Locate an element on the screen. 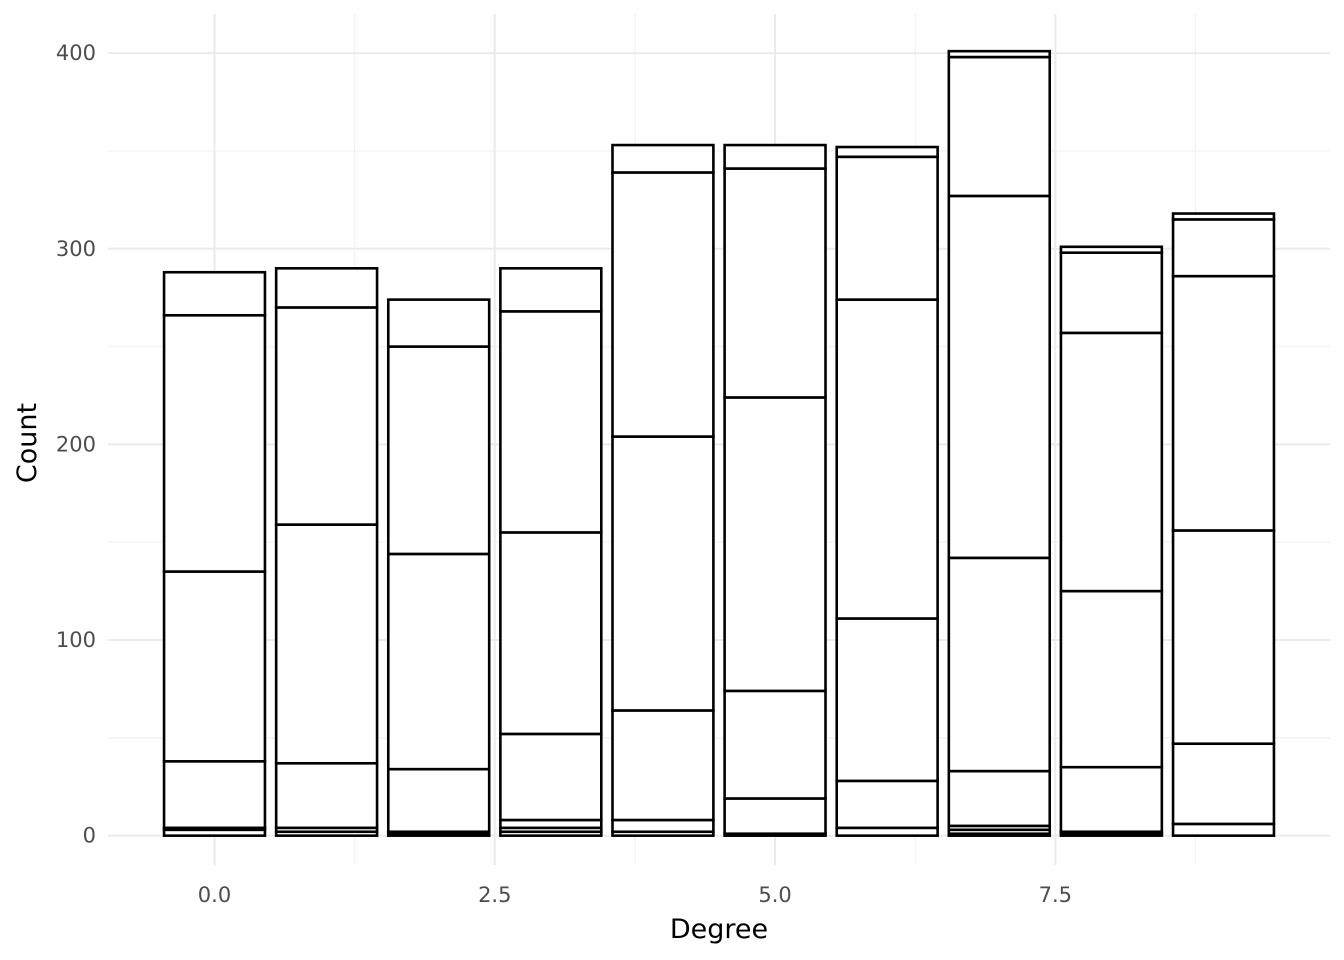 This screenshot has height=960, width=1344. x-axis-tick-labels: 0.0 2.5 5.0 7.5 is located at coordinates (635, 895).